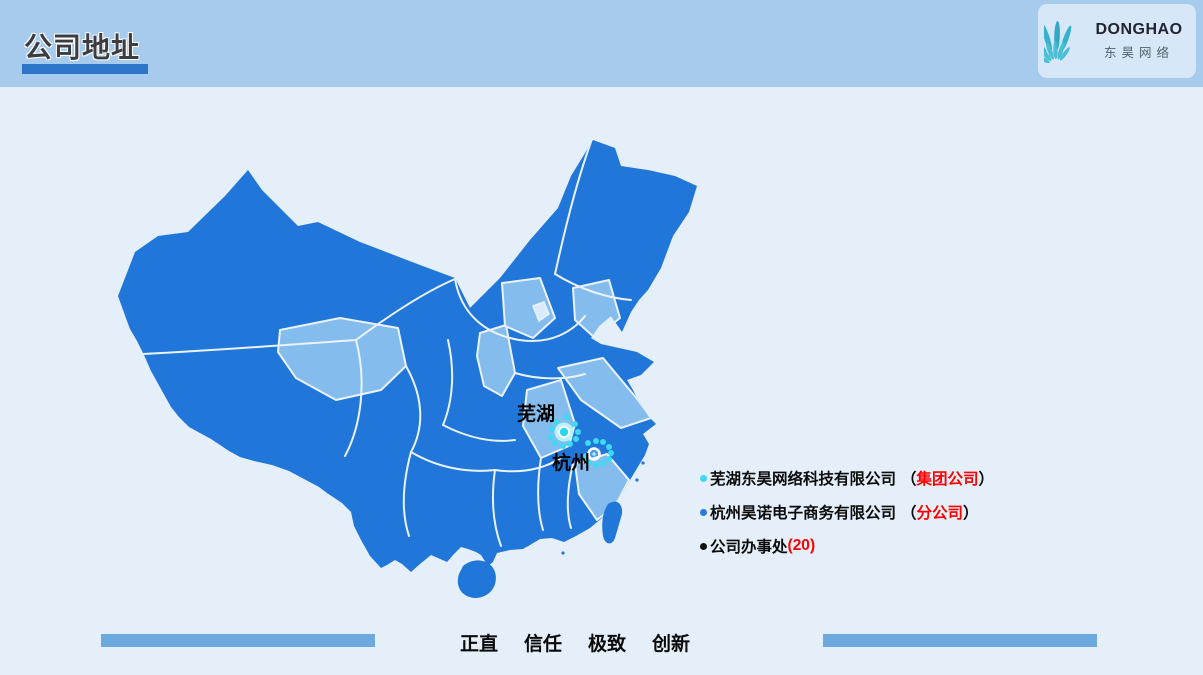  I want to click on small-islets, so click(603, 508).